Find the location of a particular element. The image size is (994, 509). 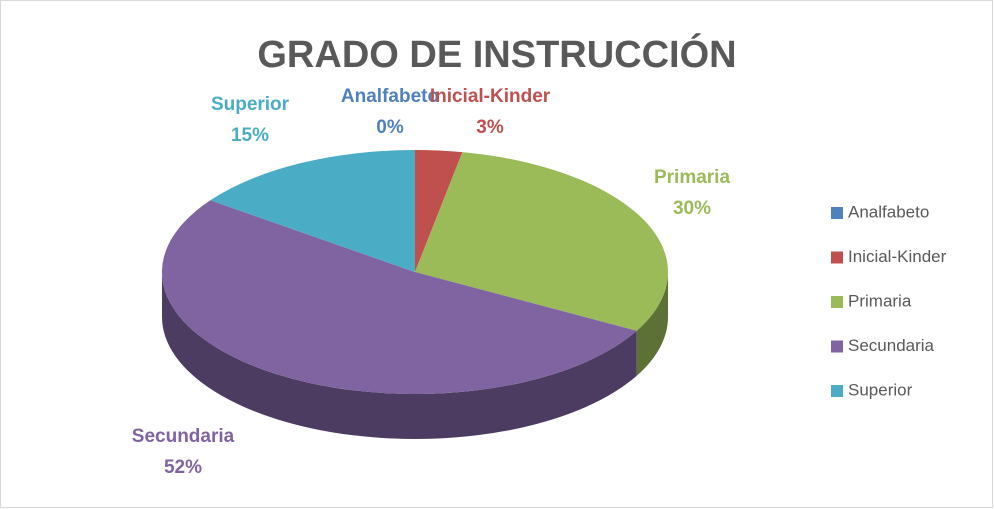

data-label-value: 30% is located at coordinates (692, 208).